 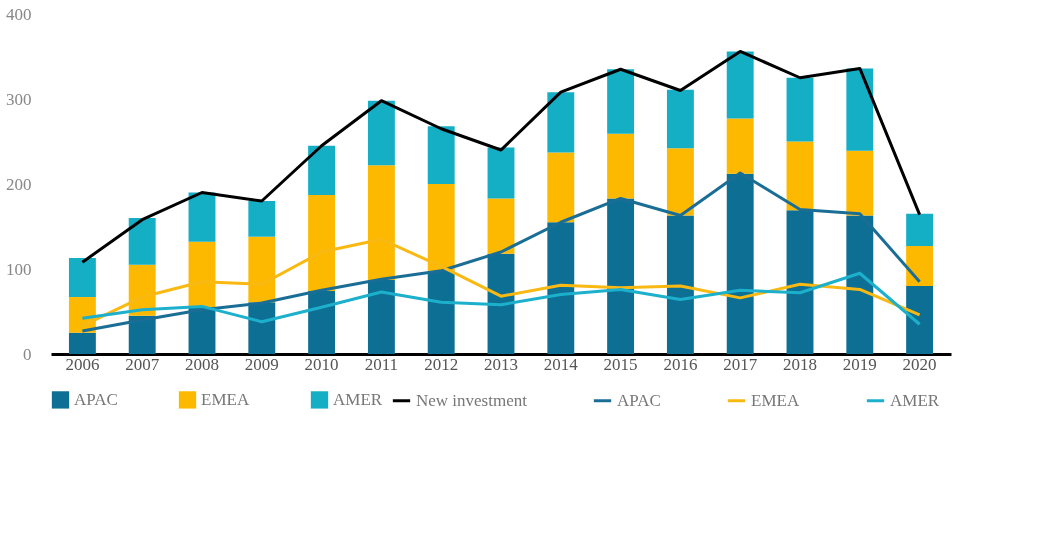 What do you see at coordinates (82, 364) in the screenshot?
I see `x-tick-label: 2006` at bounding box center [82, 364].